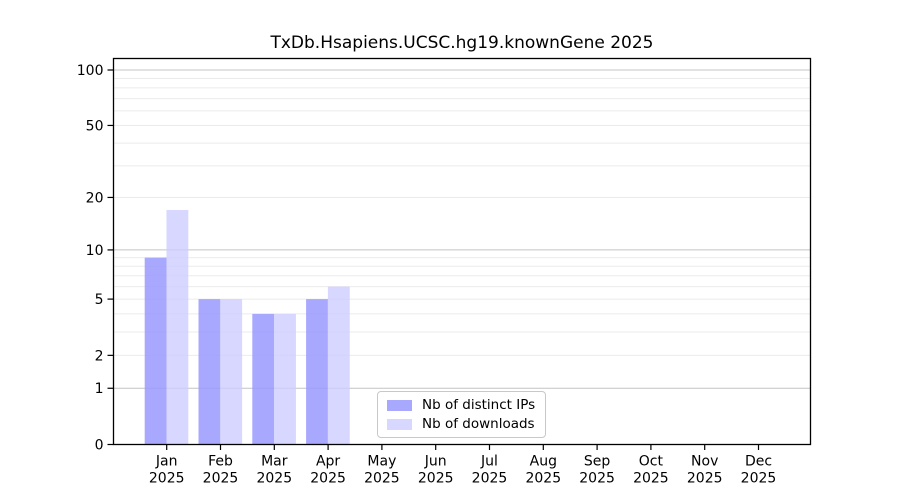 The image size is (900, 500). Describe the element at coordinates (543, 462) in the screenshot. I see `x-tick-label-aug: Aug` at that location.